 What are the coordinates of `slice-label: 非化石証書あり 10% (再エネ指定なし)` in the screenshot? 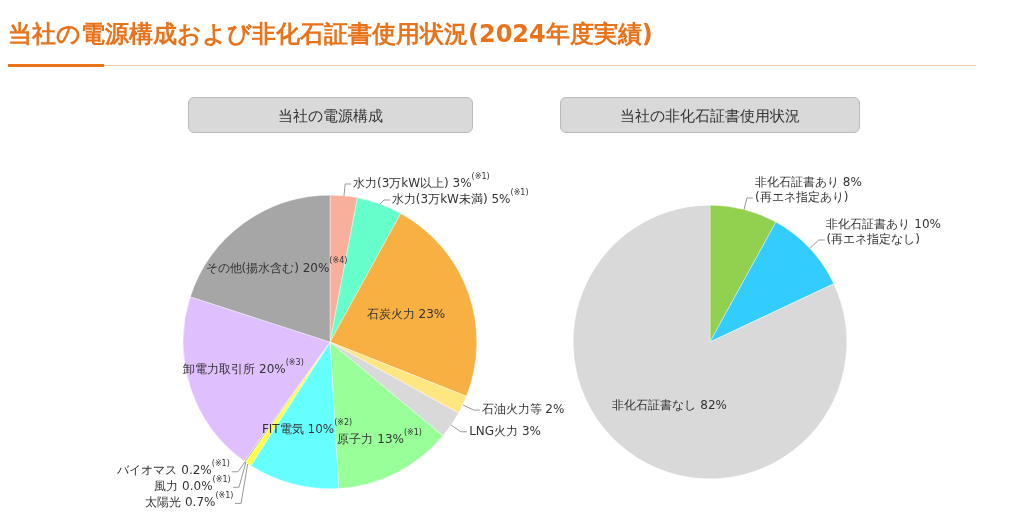 It's located at (883, 232).